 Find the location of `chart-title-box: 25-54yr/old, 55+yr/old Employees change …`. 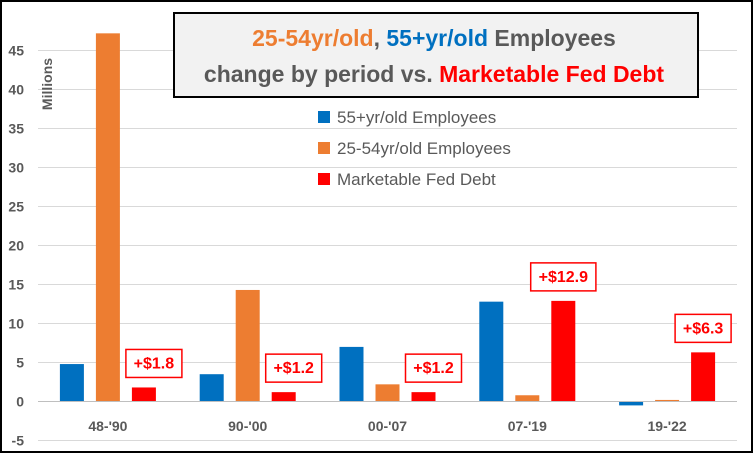

chart-title-box: 25-54yr/old, 55+yr/old Employees change … is located at coordinates (436, 55).